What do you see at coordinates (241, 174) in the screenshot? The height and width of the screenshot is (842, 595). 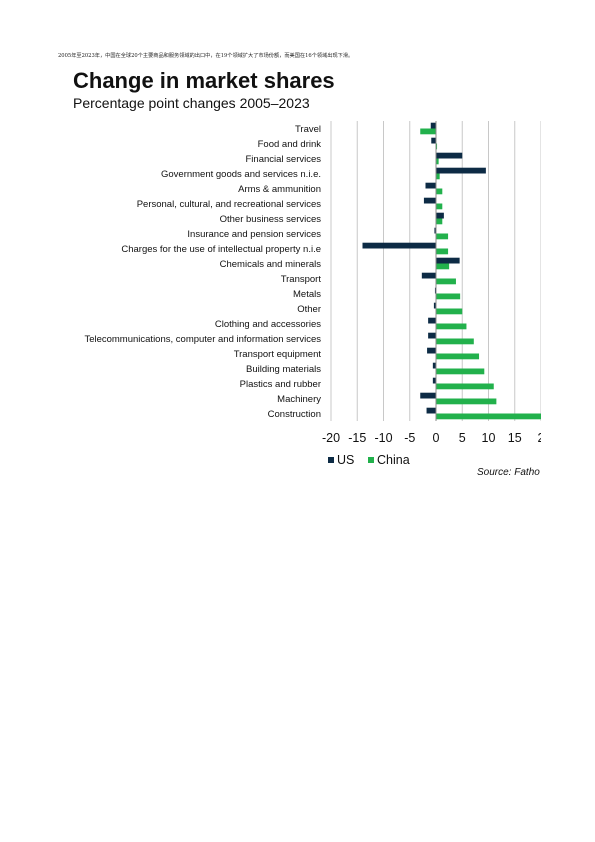 I see `category-label: Government goods and services n.i.e.` at bounding box center [241, 174].